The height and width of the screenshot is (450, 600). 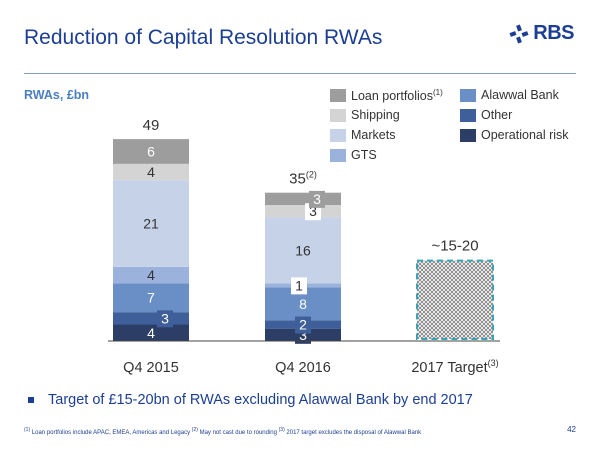 I want to click on legend-item-shipping: Shipping, so click(x=365, y=115).